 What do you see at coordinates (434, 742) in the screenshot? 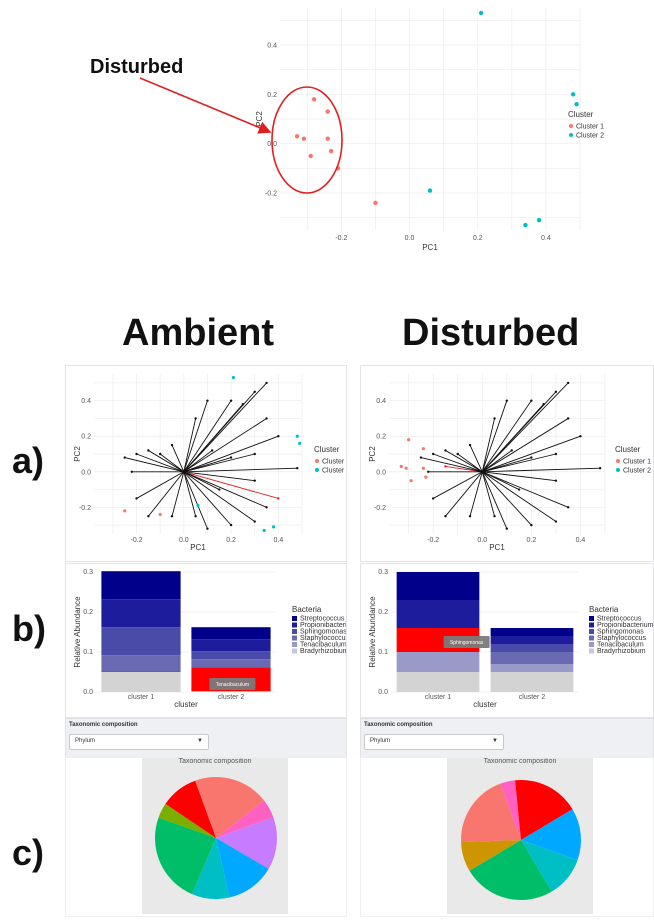
I see `phylum-select-disturbed: Phylum ▼` at bounding box center [434, 742].